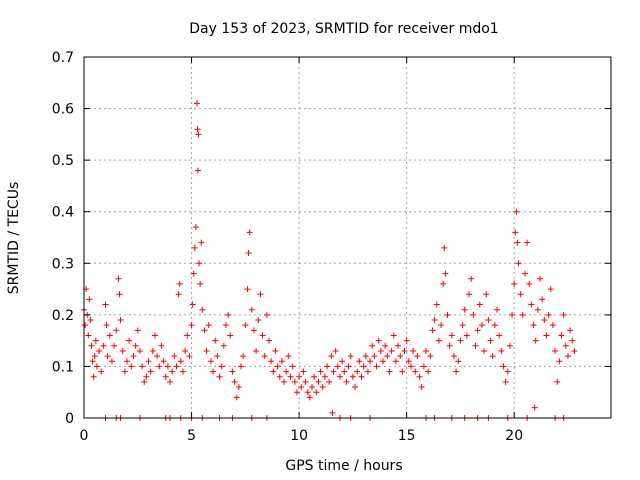 This screenshot has width=640, height=480. What do you see at coordinates (299, 436) in the screenshot?
I see `x-tick-label: 10` at bounding box center [299, 436].